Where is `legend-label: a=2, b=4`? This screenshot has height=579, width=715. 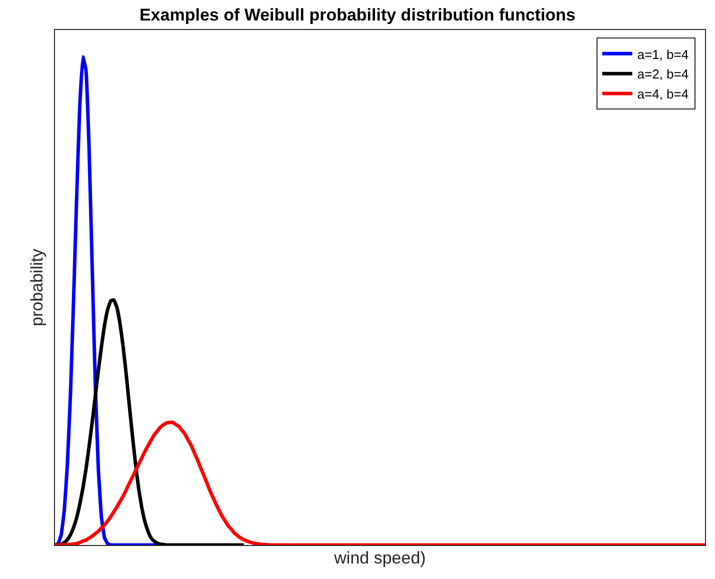
legend-label: a=2, b=4 is located at coordinates (663, 74).